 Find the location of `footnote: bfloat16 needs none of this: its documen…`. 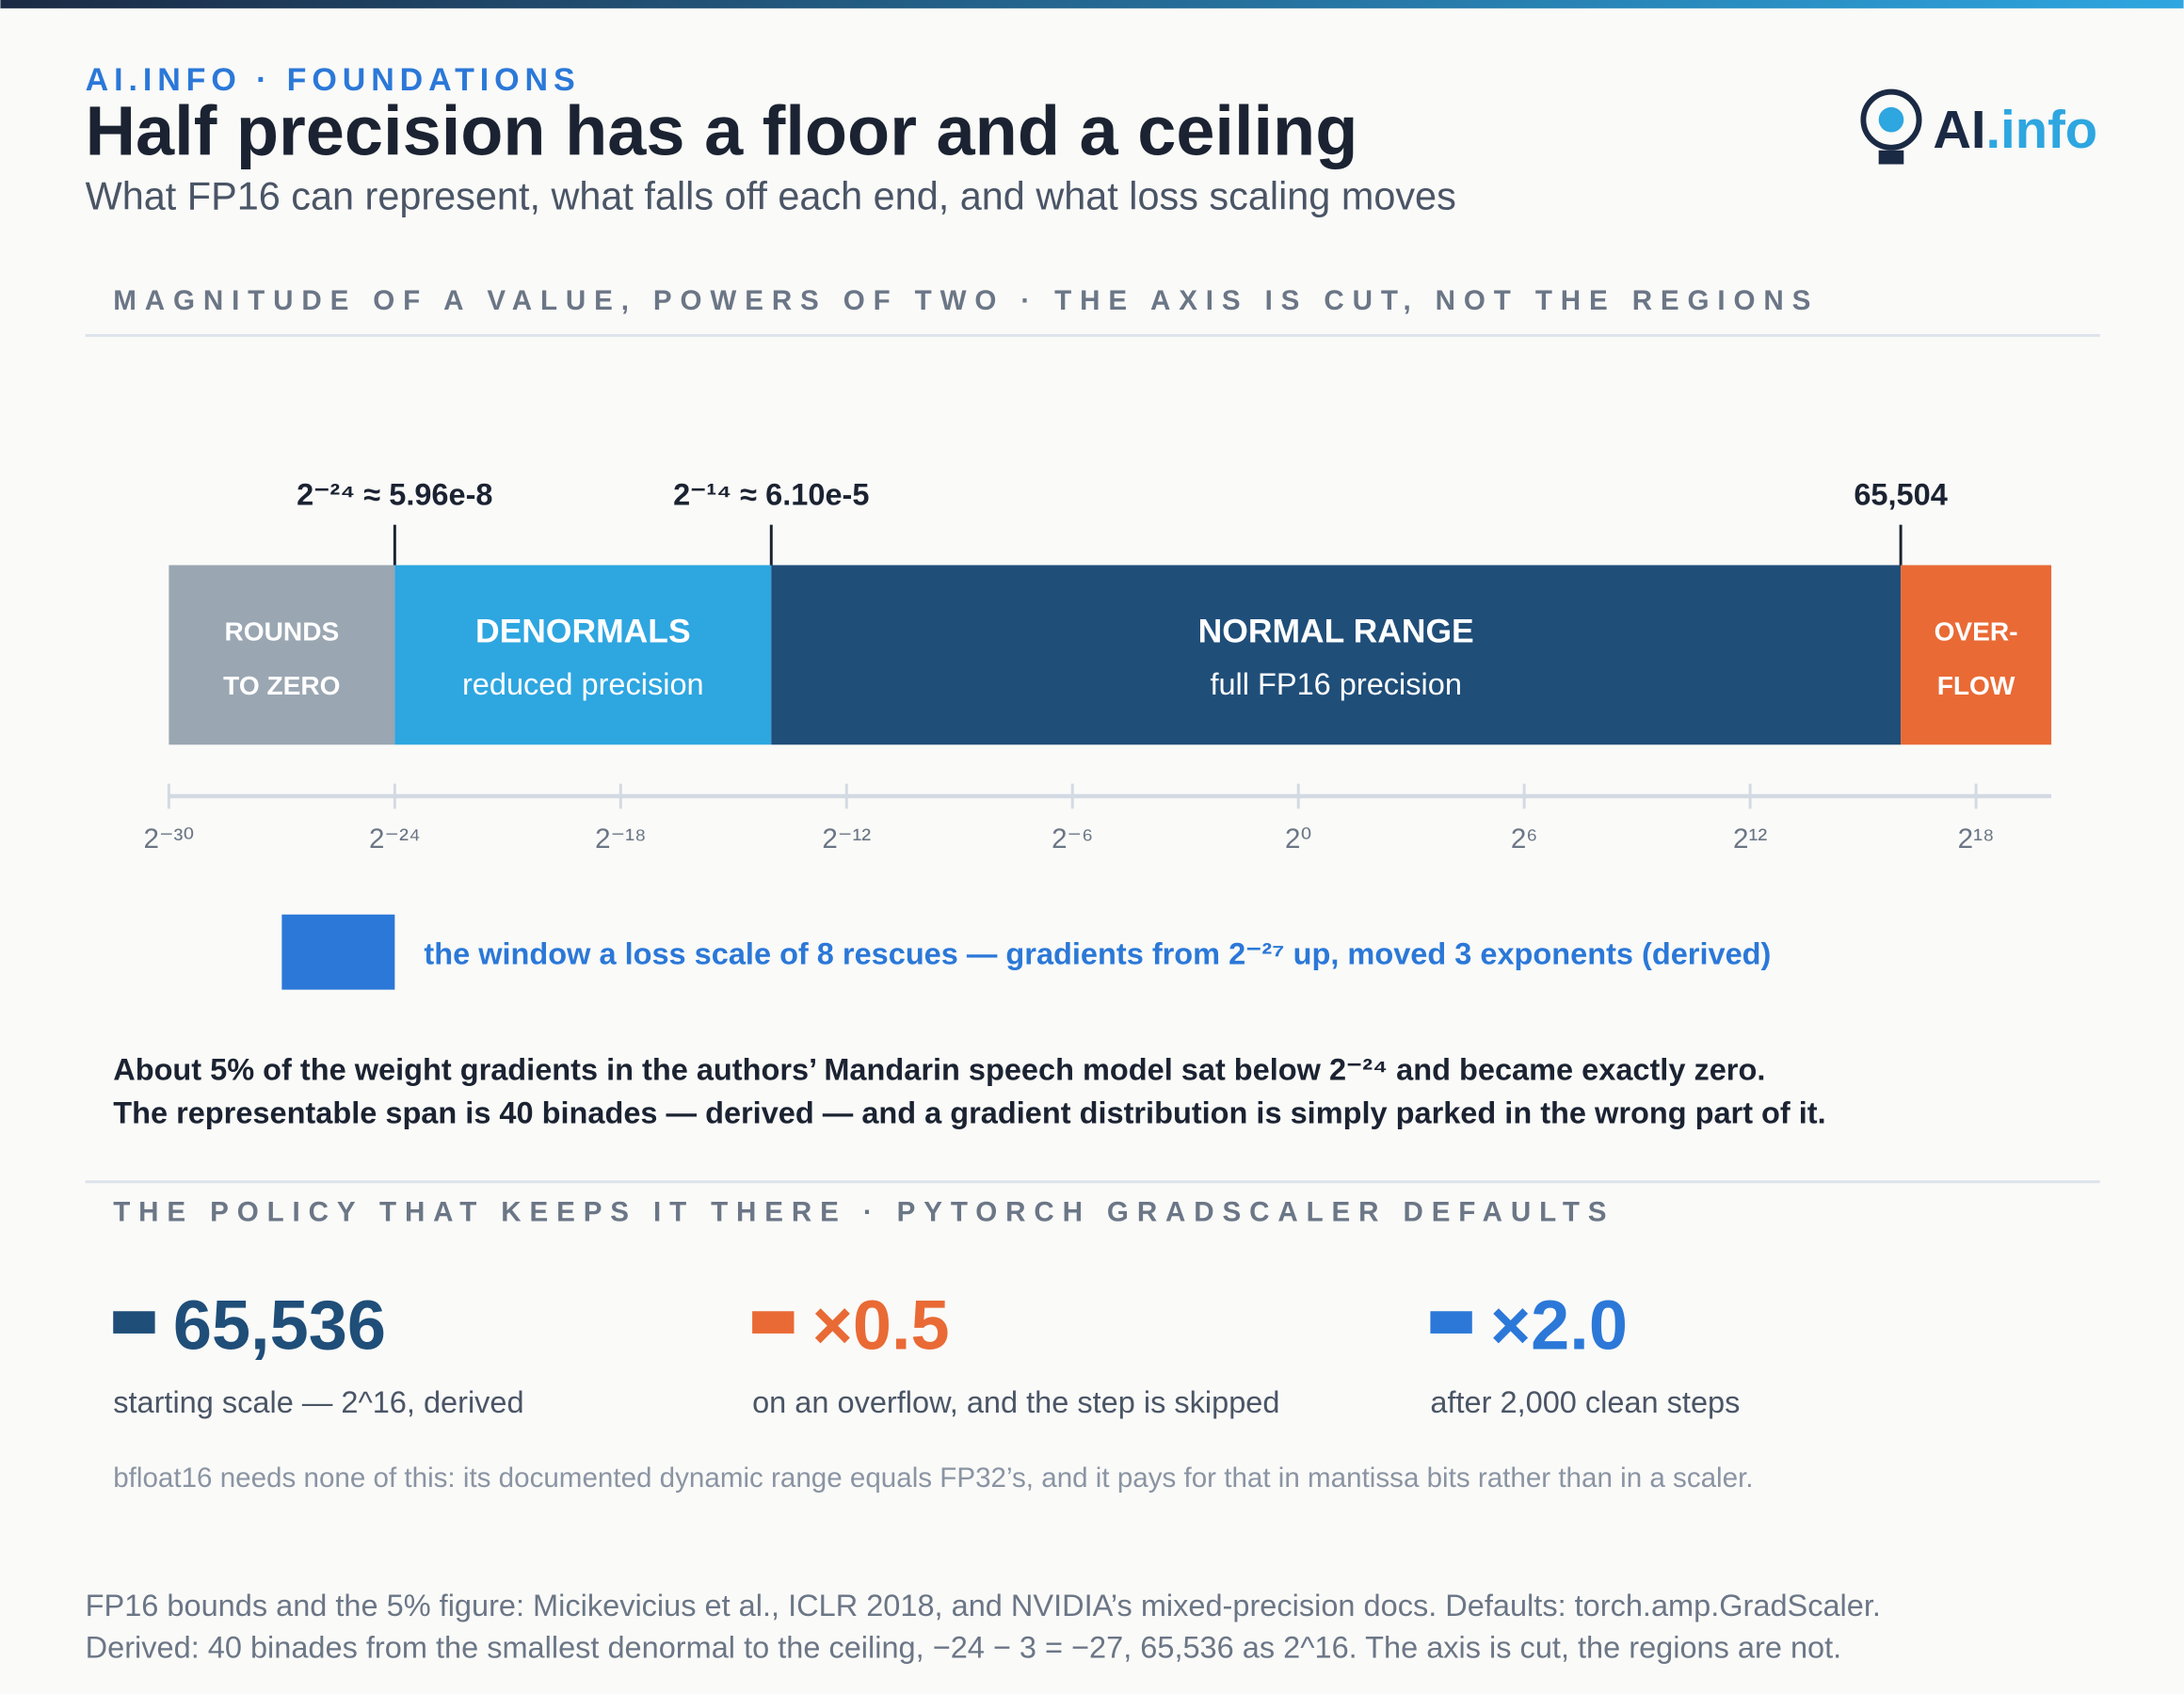

footnote: bfloat16 needs none of this: its documen… is located at coordinates (933, 1478).